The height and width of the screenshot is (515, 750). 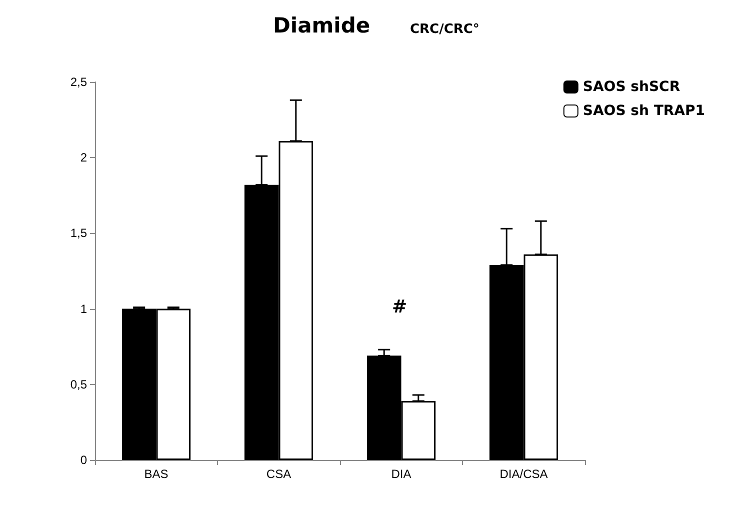 I want to click on x-tick-label: CSA, so click(x=279, y=474).